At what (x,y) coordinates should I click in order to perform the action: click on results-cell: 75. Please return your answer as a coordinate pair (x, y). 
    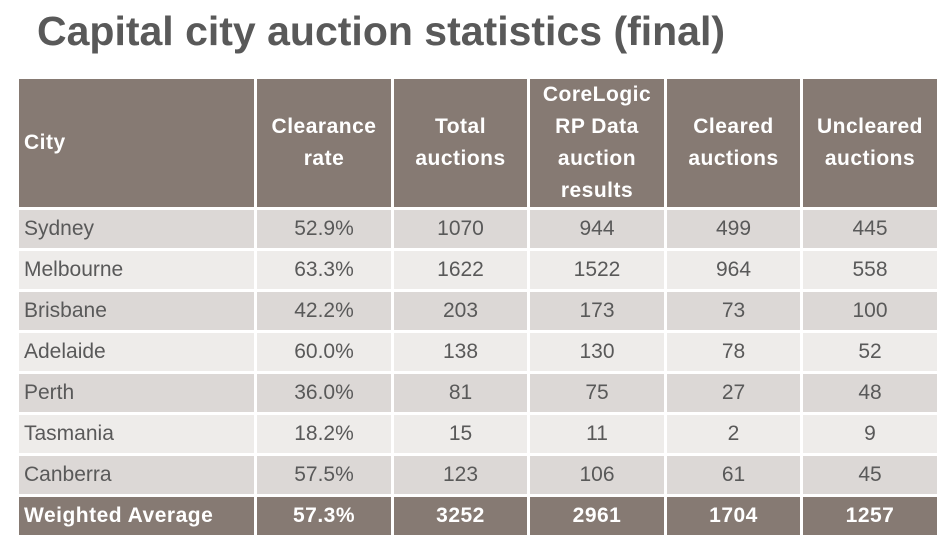
    Looking at the image, I should click on (597, 393).